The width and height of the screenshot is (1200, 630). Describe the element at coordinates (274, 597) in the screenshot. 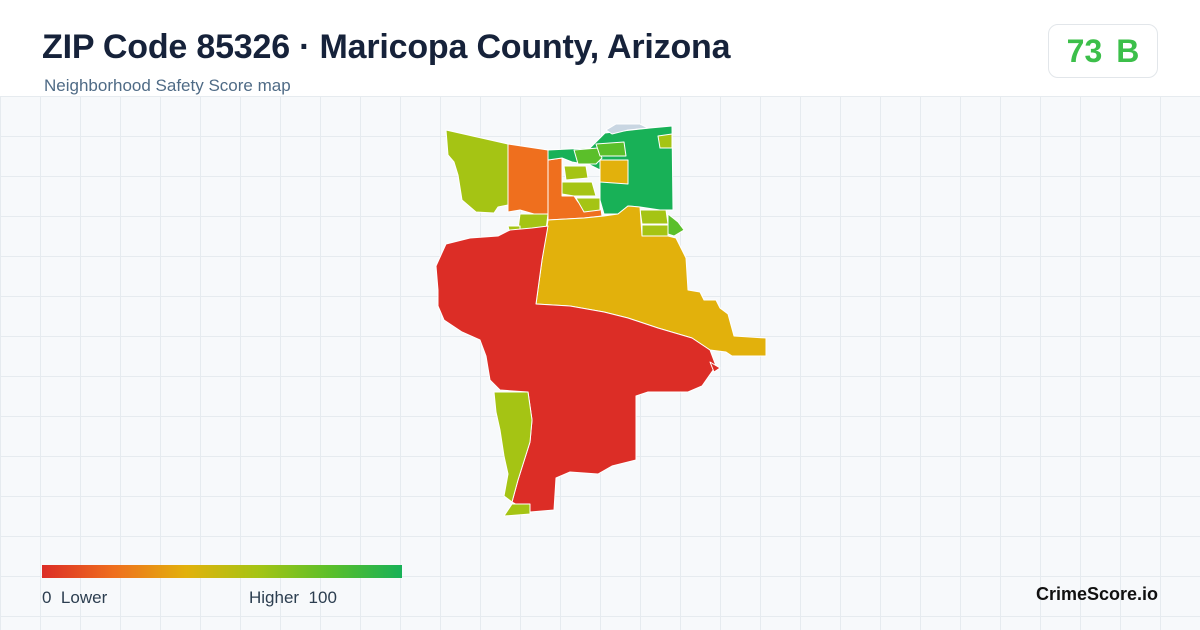

I see `legend-max-label: Higher` at that location.